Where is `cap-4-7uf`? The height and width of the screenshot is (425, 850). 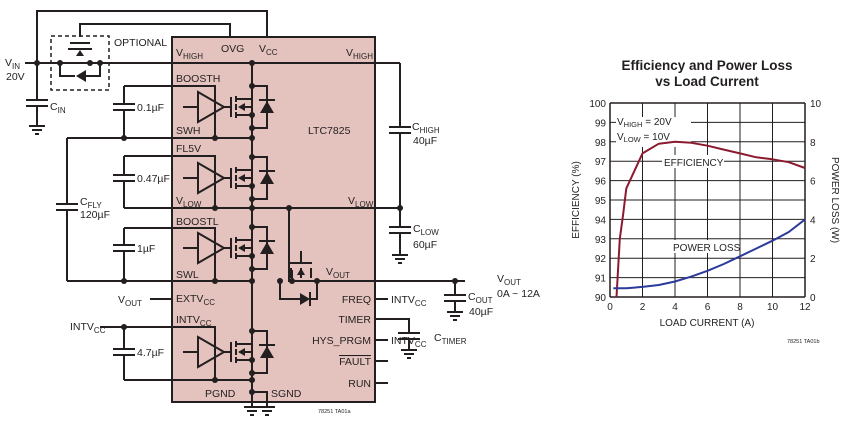
cap-4-7uf is located at coordinates (124, 352).